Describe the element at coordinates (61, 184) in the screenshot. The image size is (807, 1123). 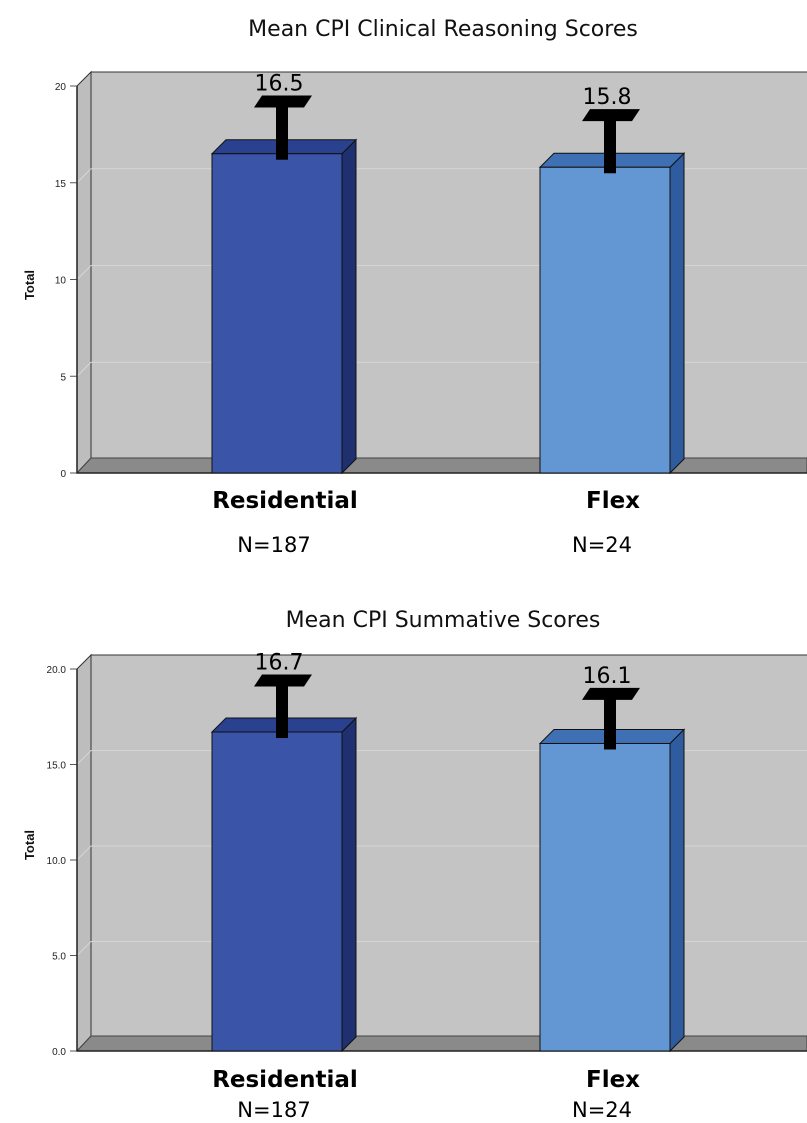
I see `y-tick-label: 15` at that location.